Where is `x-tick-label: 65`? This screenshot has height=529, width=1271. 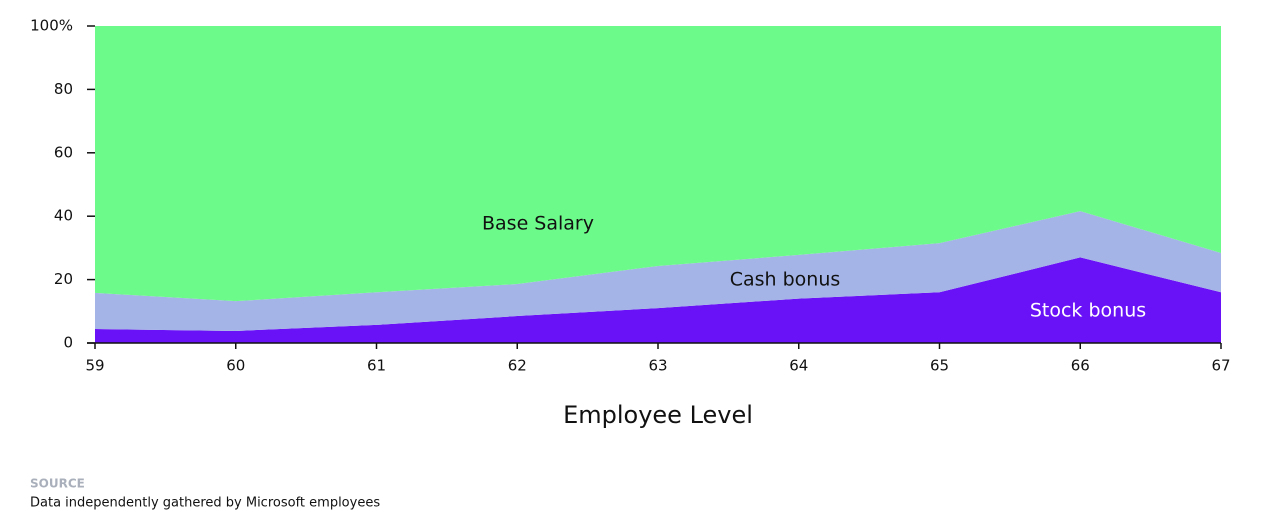 x-tick-label: 65 is located at coordinates (939, 366).